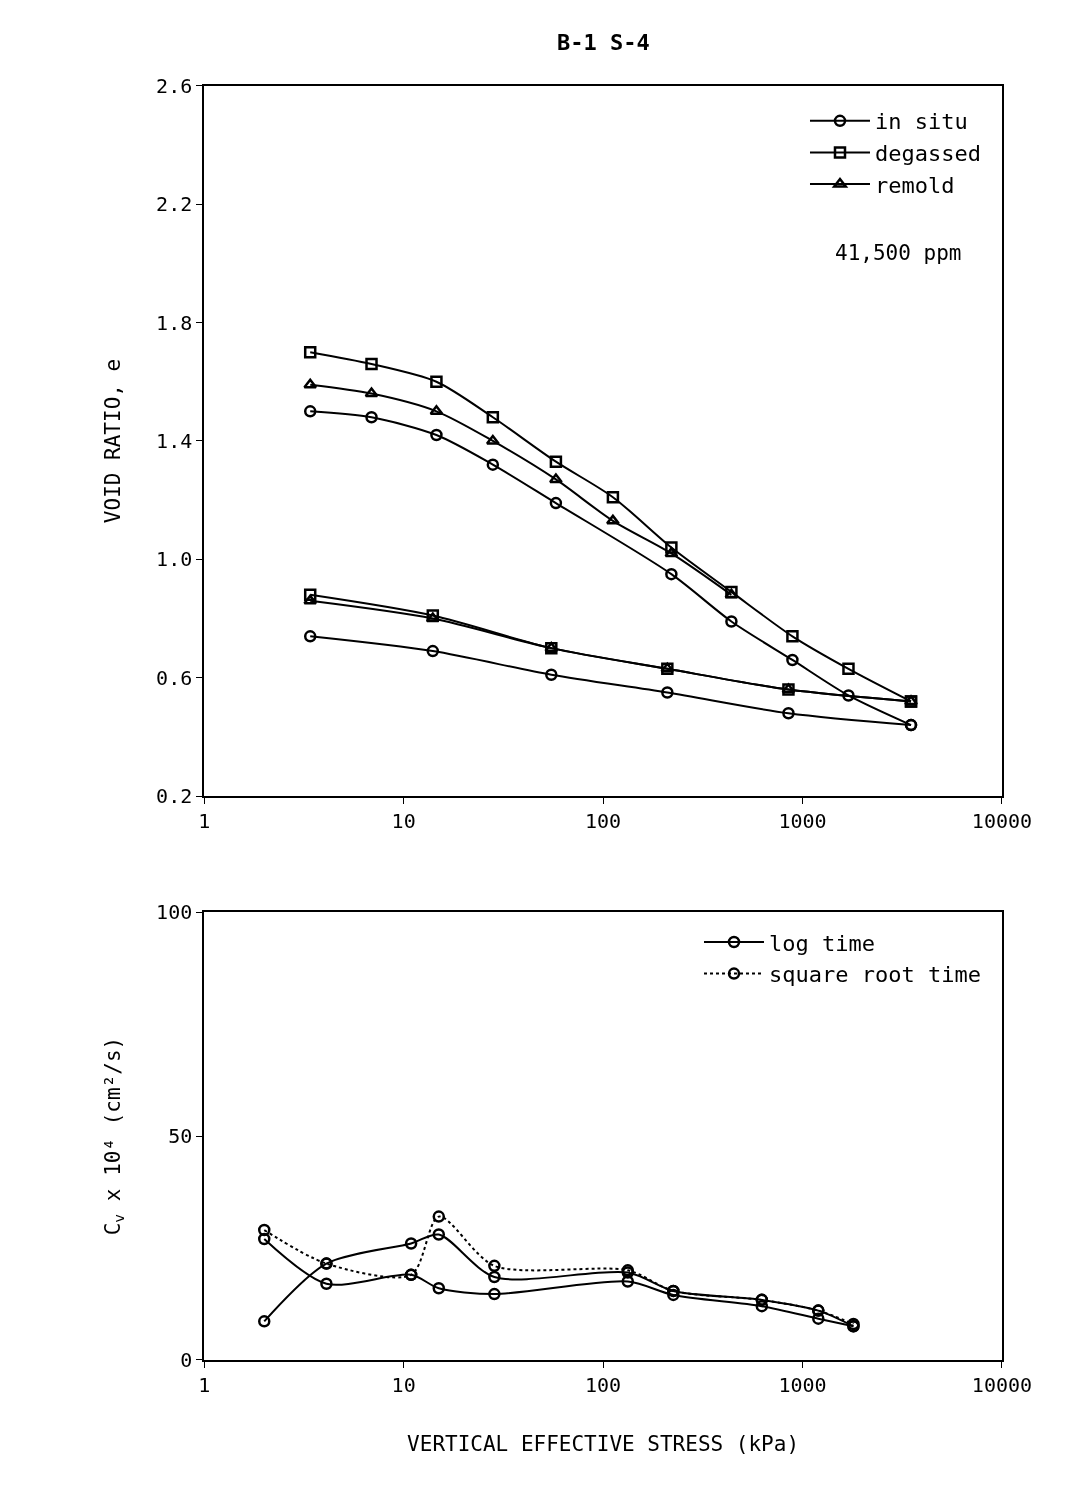 This screenshot has height=1485, width=1089. I want to click on y-tick-label: 2.6, so click(174, 85).